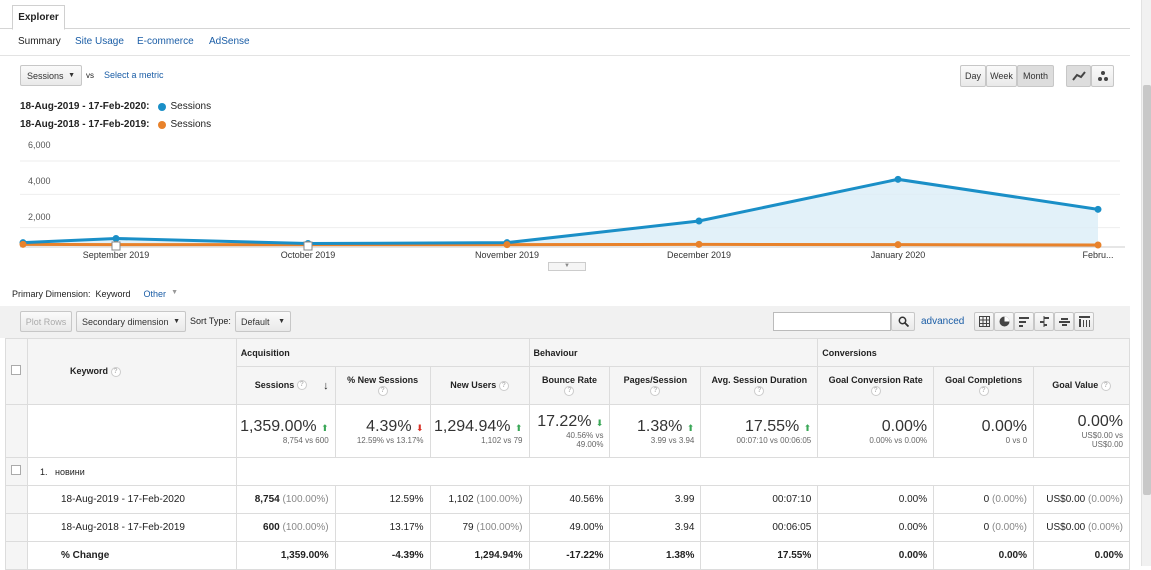 The image size is (1151, 570). What do you see at coordinates (832, 321) in the screenshot?
I see `search-input` at bounding box center [832, 321].